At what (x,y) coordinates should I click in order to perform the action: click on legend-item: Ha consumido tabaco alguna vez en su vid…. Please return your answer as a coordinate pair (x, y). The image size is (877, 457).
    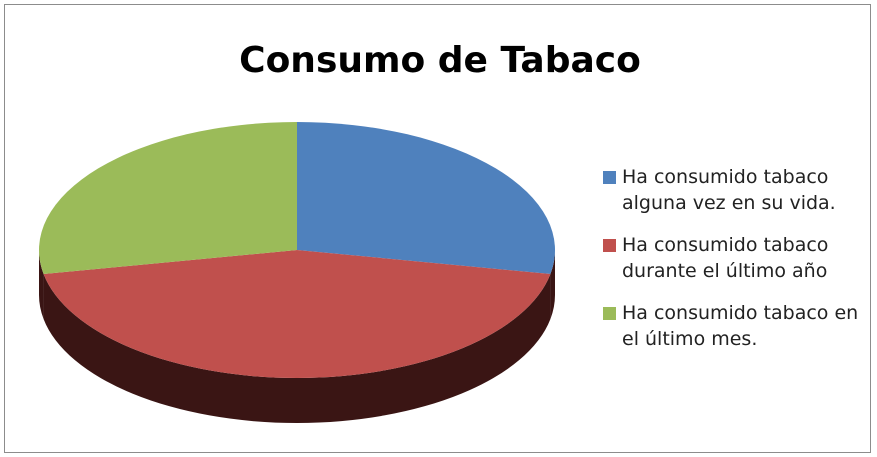
    Looking at the image, I should click on (738, 190).